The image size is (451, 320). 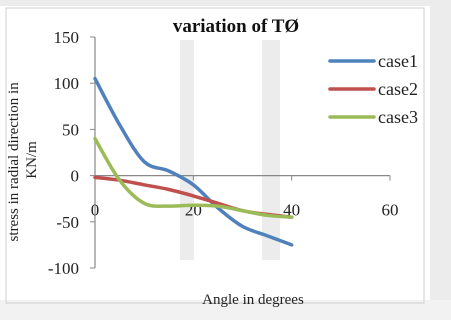 What do you see at coordinates (23, 160) in the screenshot?
I see `y-axis-title: stress in radial direction in KN/m` at bounding box center [23, 160].